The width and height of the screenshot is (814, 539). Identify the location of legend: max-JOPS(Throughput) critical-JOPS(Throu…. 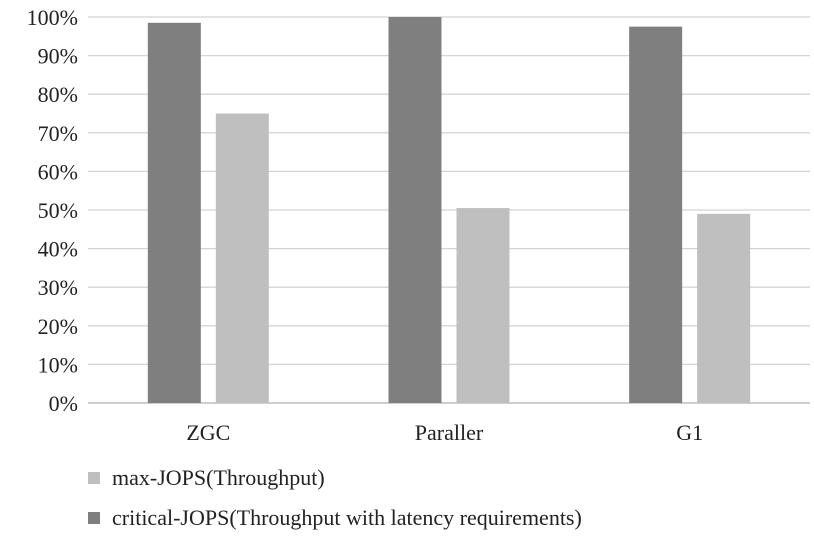
(335, 498).